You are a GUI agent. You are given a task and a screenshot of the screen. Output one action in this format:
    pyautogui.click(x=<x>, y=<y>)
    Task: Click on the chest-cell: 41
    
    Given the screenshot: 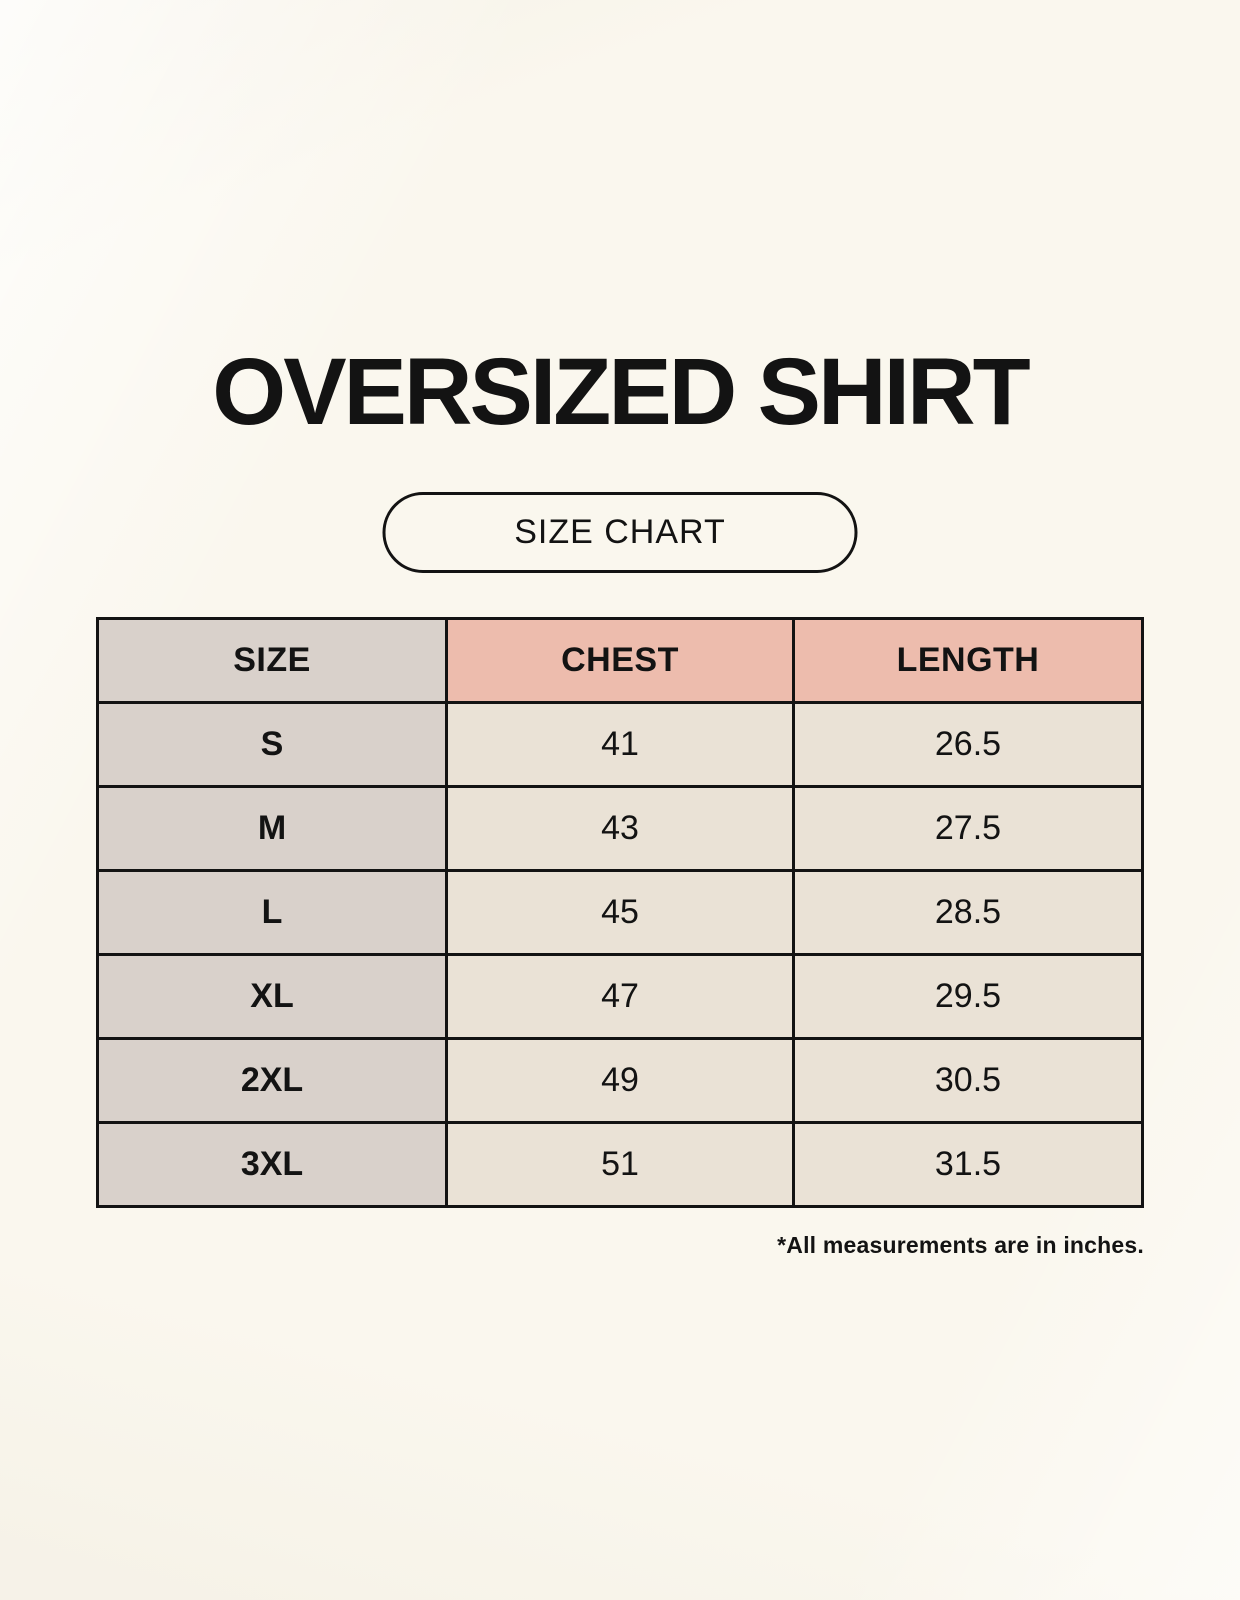 What is the action you would take?
    pyautogui.click(x=620, y=744)
    